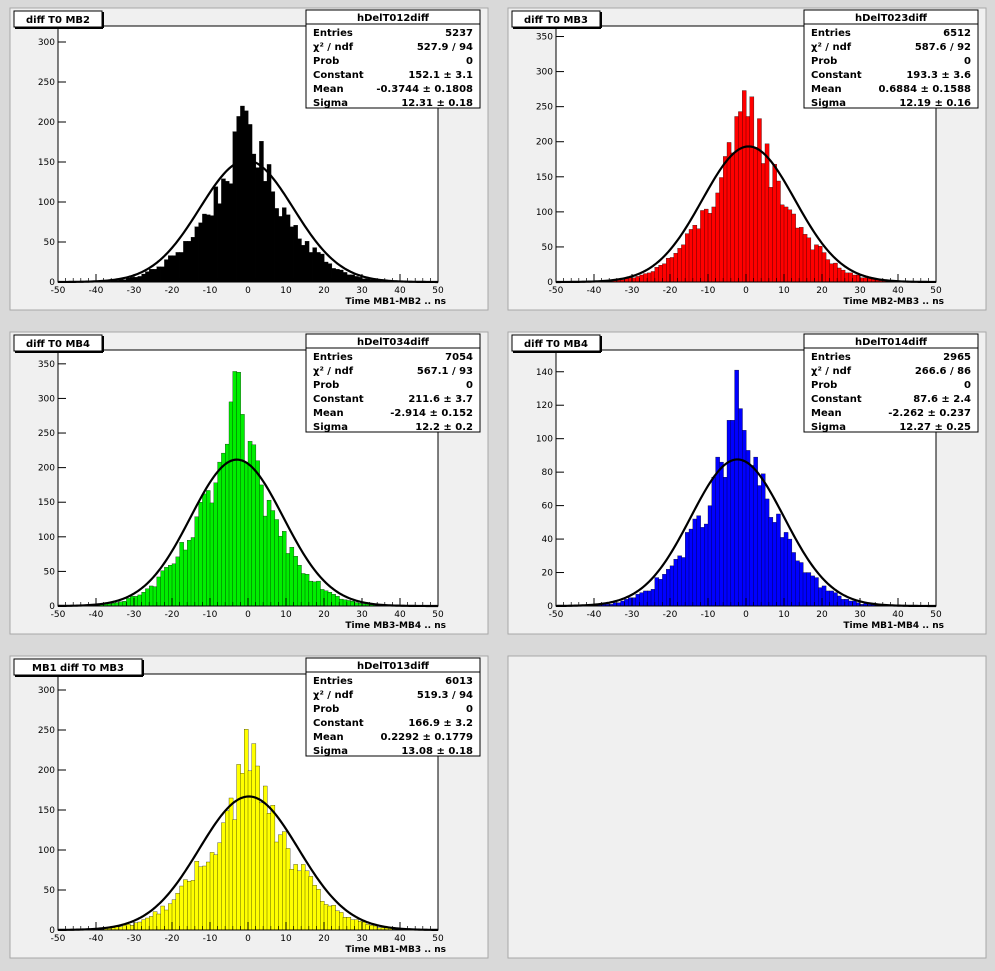 This screenshot has width=995, height=971. I want to click on y-tick-label: 120, so click(544, 406).